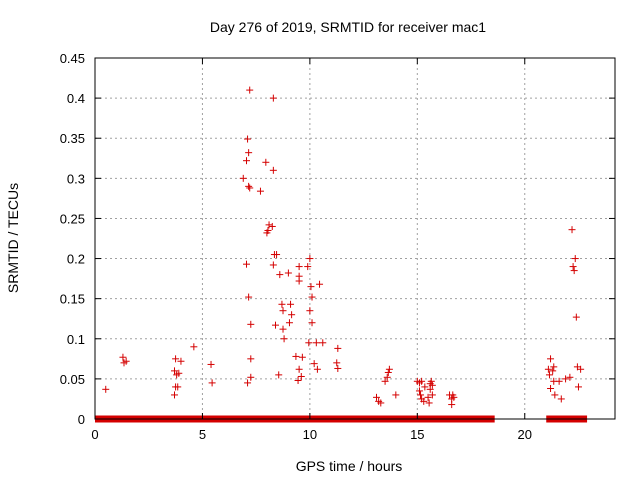  What do you see at coordinates (76, 98) in the screenshot?
I see `y-tick-label: 0.4` at bounding box center [76, 98].